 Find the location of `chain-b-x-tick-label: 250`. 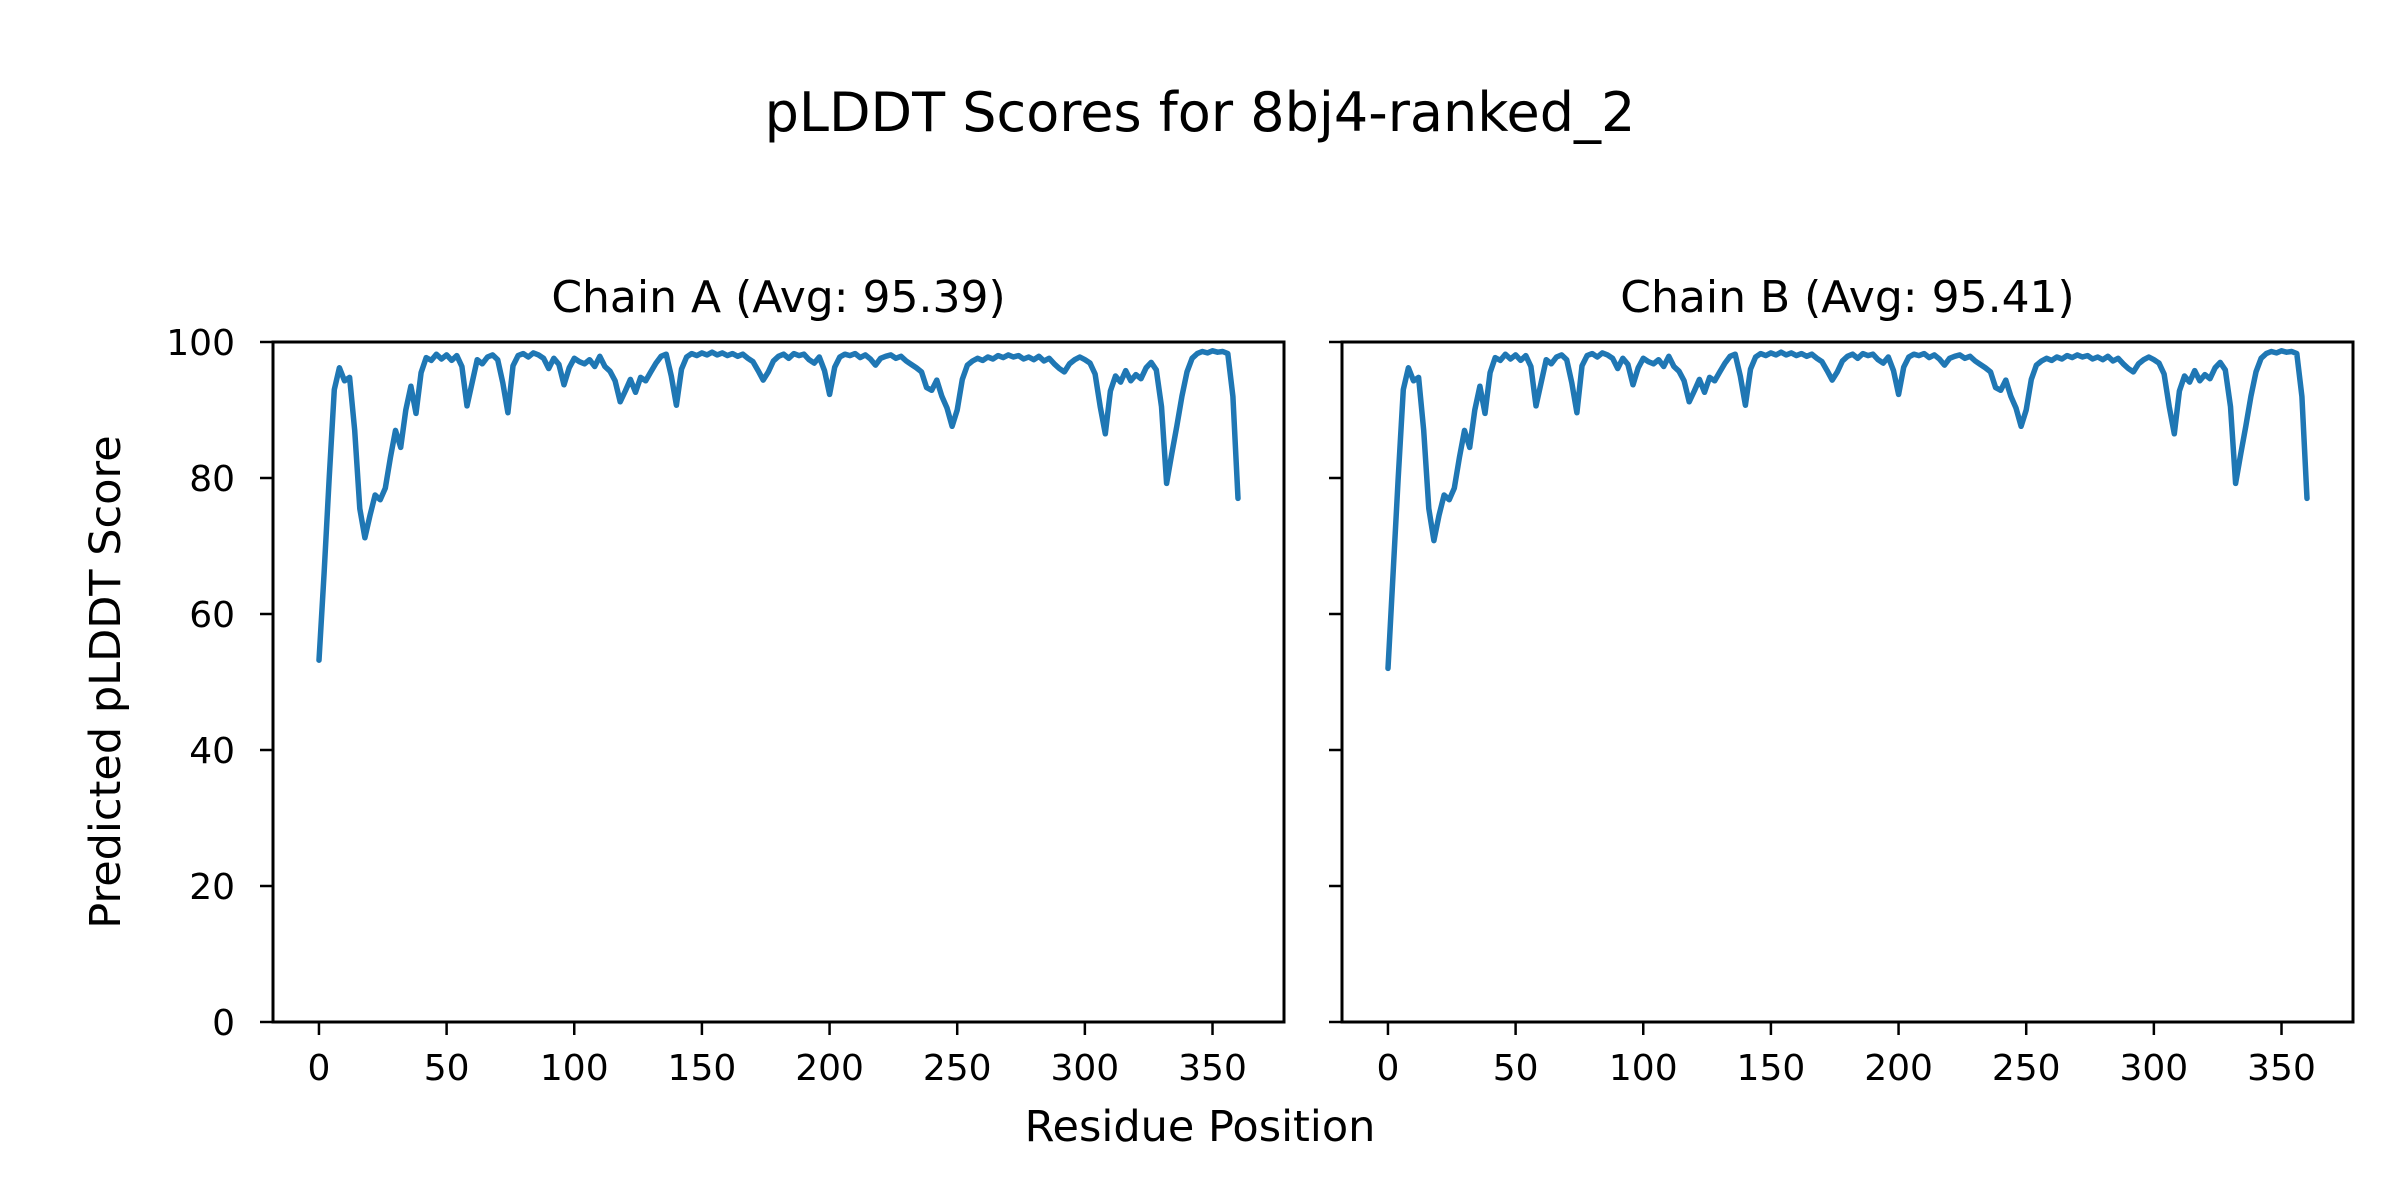

chain-b-x-tick-label: 250 is located at coordinates (2026, 1068).